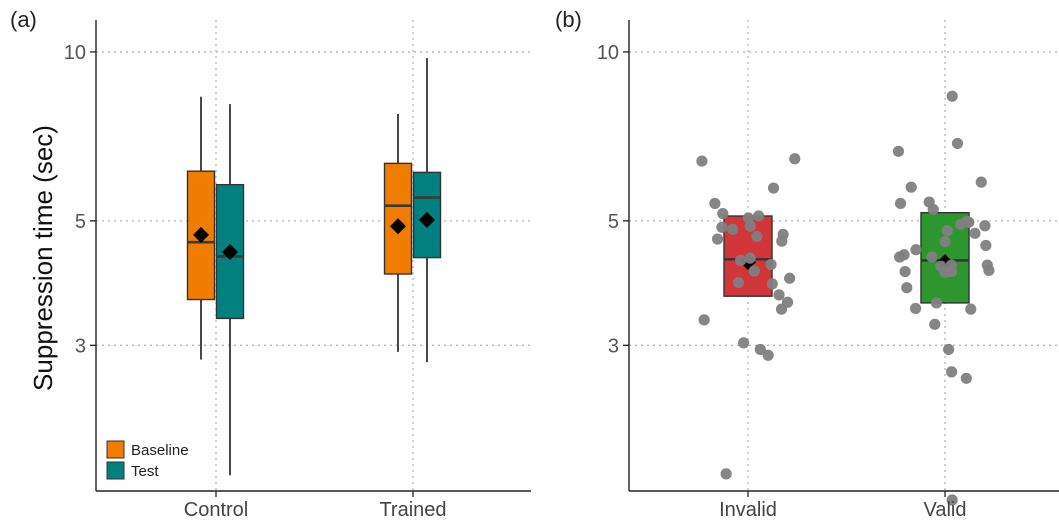 The width and height of the screenshot is (1059, 521). What do you see at coordinates (43, 258) in the screenshot?
I see `y-axis-title: Suppression time (sec)` at bounding box center [43, 258].